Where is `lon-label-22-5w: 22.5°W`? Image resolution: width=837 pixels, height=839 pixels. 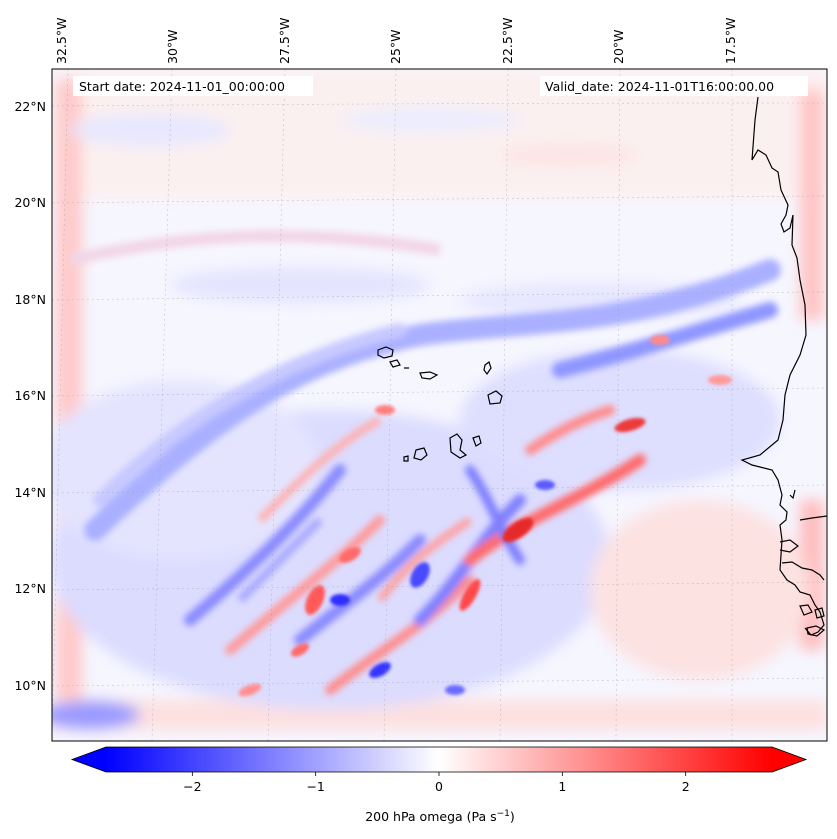 lon-label-22-5w: 22.5°W is located at coordinates (507, 41).